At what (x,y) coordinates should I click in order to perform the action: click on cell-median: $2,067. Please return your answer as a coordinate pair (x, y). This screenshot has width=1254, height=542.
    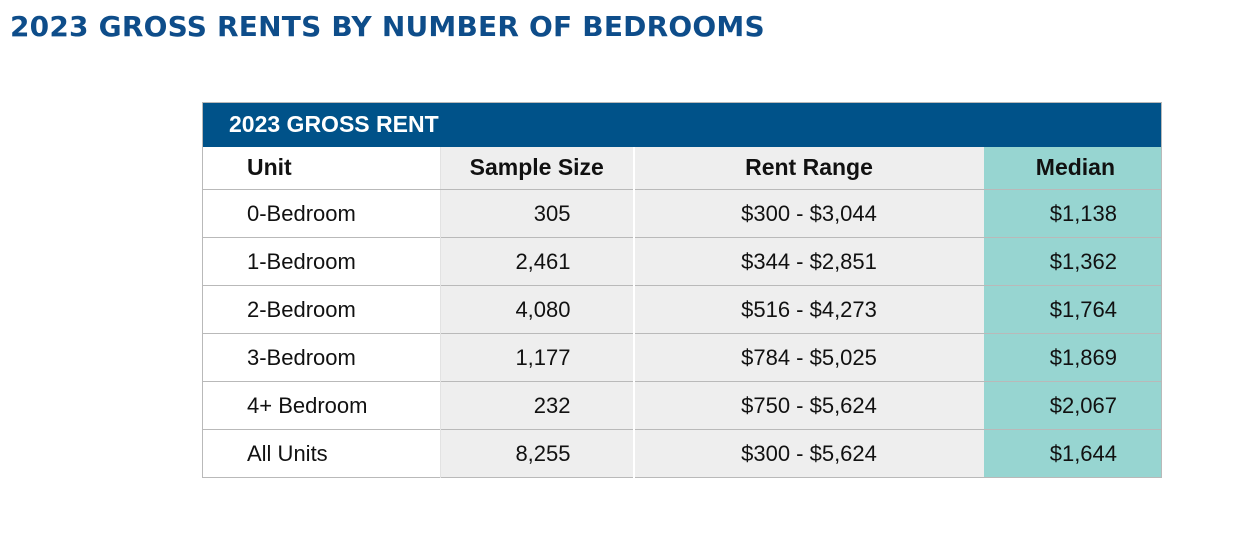
    Looking at the image, I should click on (1072, 405).